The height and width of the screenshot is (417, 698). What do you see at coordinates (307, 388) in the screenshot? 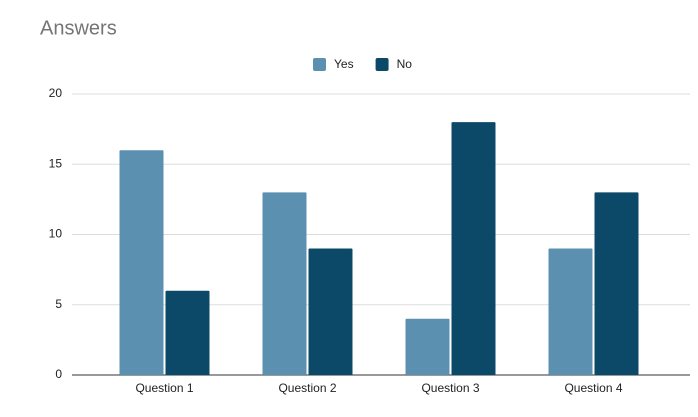
I see `x-tick-label: Question 2` at bounding box center [307, 388].